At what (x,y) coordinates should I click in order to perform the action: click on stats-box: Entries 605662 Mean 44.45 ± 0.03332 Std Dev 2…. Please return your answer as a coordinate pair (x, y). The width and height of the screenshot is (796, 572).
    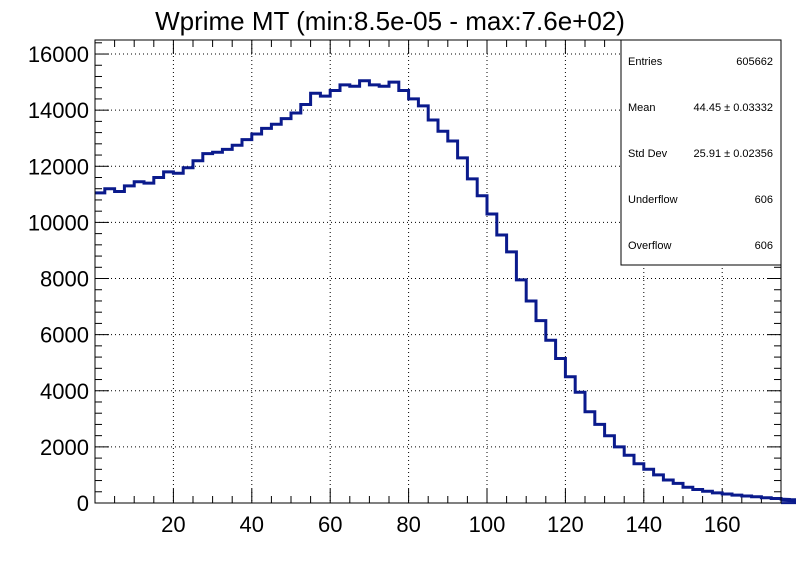
    Looking at the image, I should click on (701, 152).